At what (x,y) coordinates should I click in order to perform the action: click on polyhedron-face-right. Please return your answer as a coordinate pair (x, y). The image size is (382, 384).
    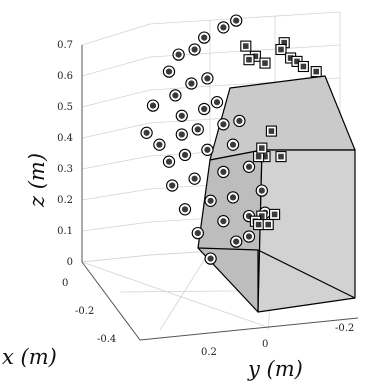
    Looking at the image, I should click on (306, 231).